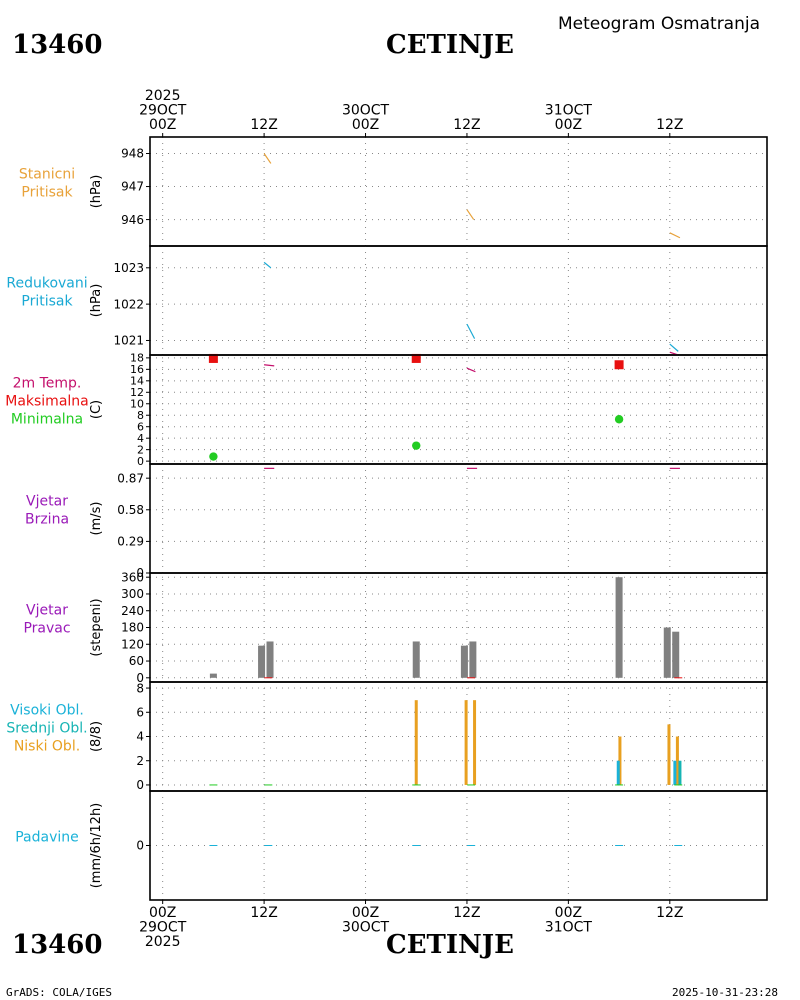  What do you see at coordinates (128, 341) in the screenshot?
I see `ytick-label: 1021` at bounding box center [128, 341].